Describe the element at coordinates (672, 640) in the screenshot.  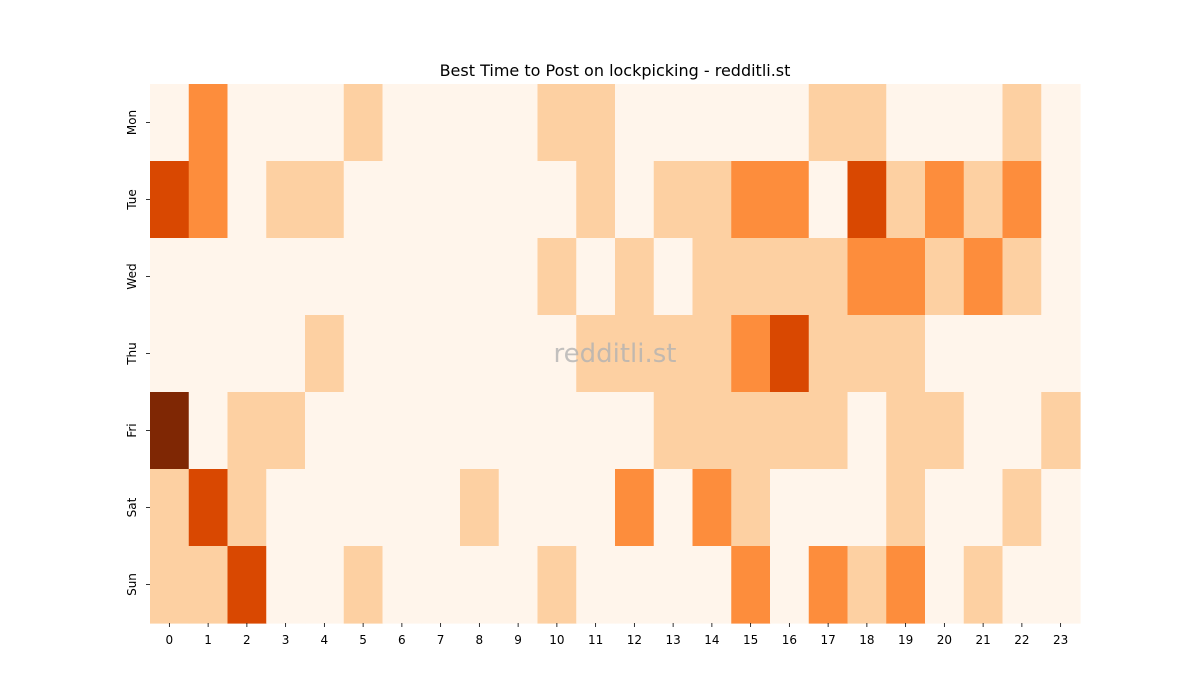
I see `x-tick-label: 13` at that location.